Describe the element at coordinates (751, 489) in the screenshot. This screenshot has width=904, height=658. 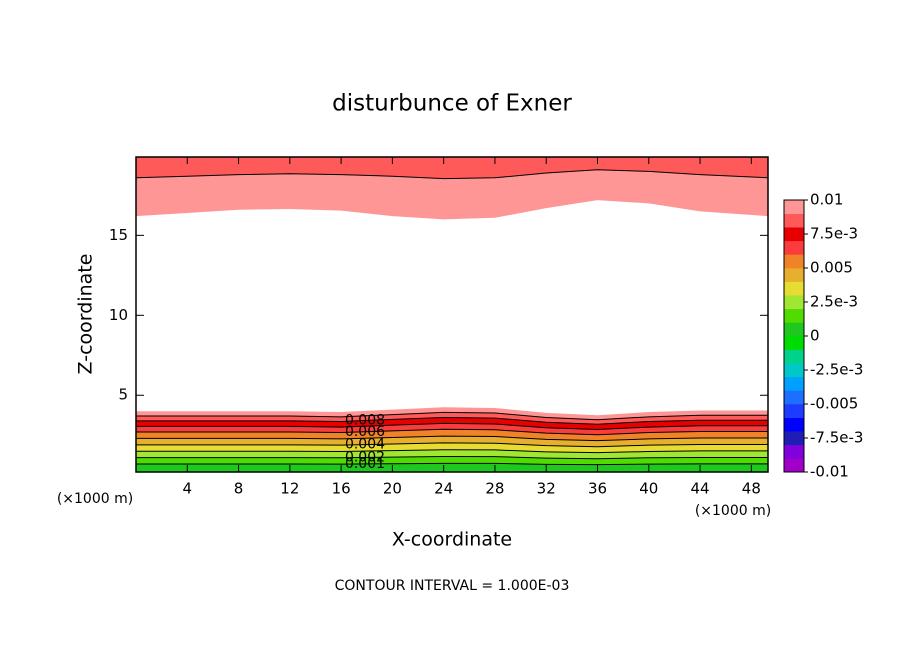
I see `x-tick-label: 48` at that location.